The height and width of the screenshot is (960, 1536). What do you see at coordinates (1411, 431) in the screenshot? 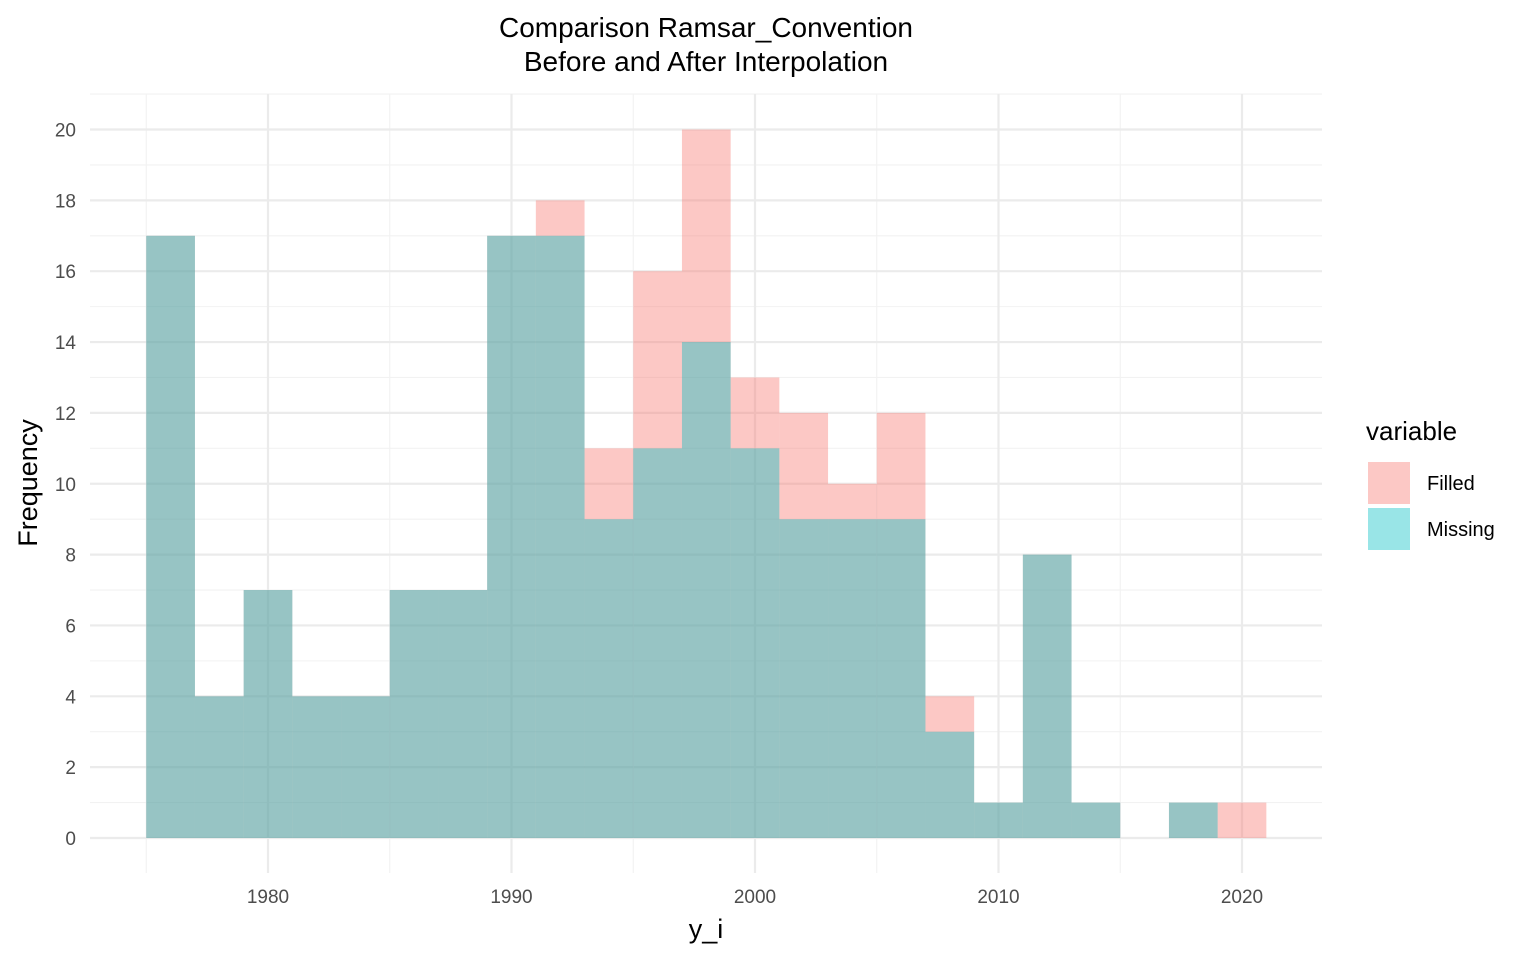
I see `legend-title: variable` at bounding box center [1411, 431].